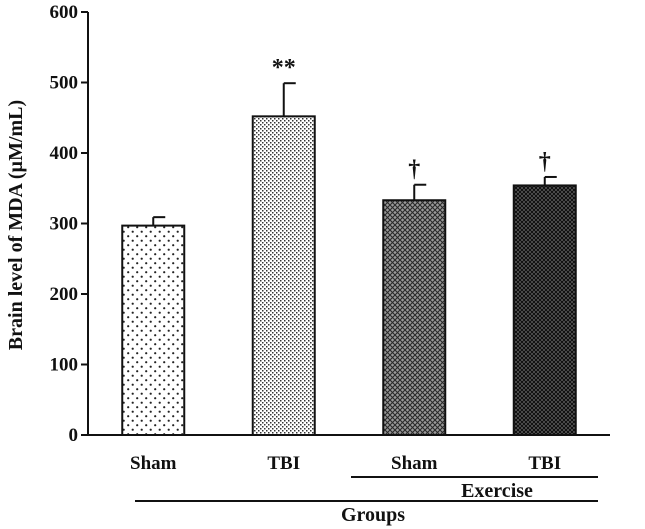 The height and width of the screenshot is (529, 645). Describe the element at coordinates (16, 225) in the screenshot. I see `y-axis-title: Brain level of MDA (µM/mL)` at that location.